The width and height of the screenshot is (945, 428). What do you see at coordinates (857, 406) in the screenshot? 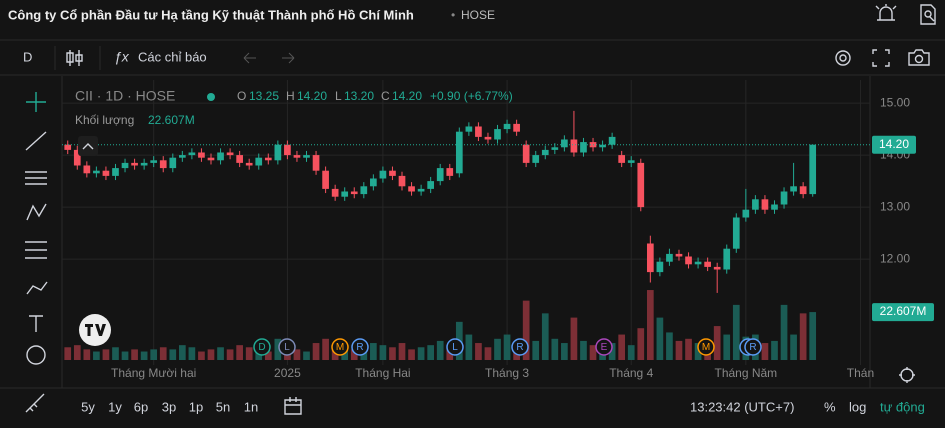
I see `log-toggle: log` at bounding box center [857, 406].